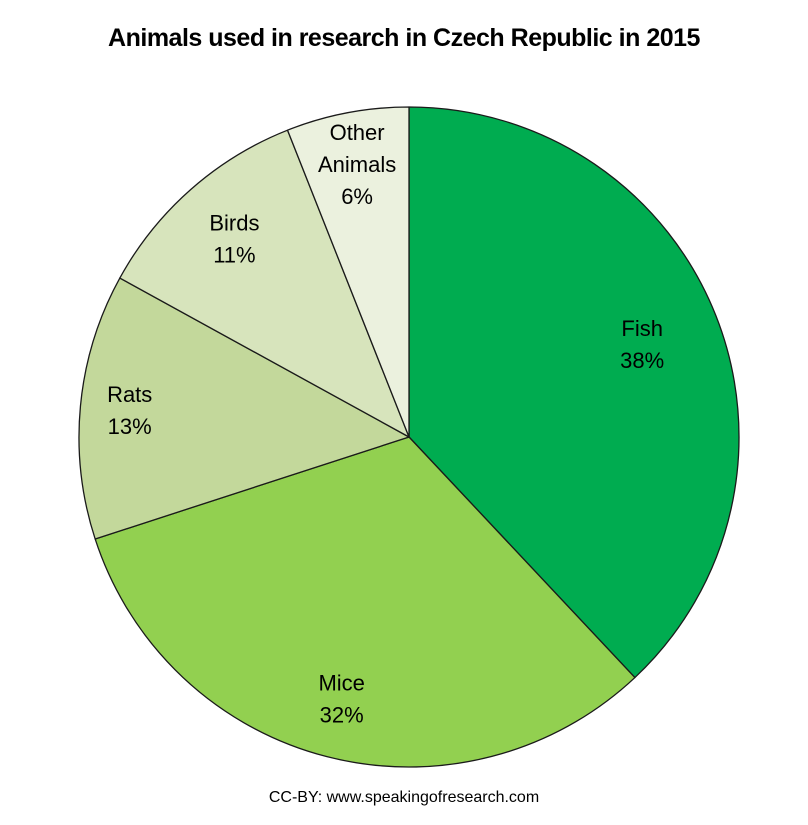 Image resolution: width=808 pixels, height=825 pixels. I want to click on slice-label-rats: Rats, so click(129, 394).